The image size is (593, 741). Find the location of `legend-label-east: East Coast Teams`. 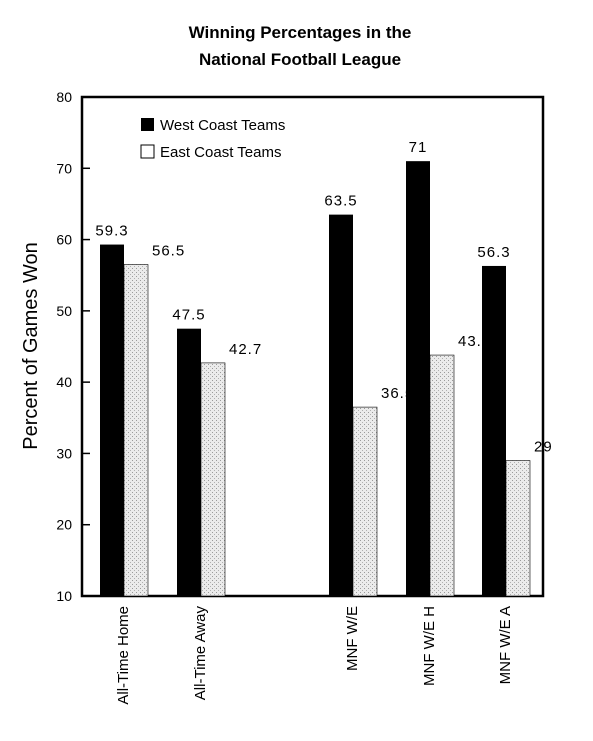

legend-label-east: East Coast Teams is located at coordinates (220, 152).